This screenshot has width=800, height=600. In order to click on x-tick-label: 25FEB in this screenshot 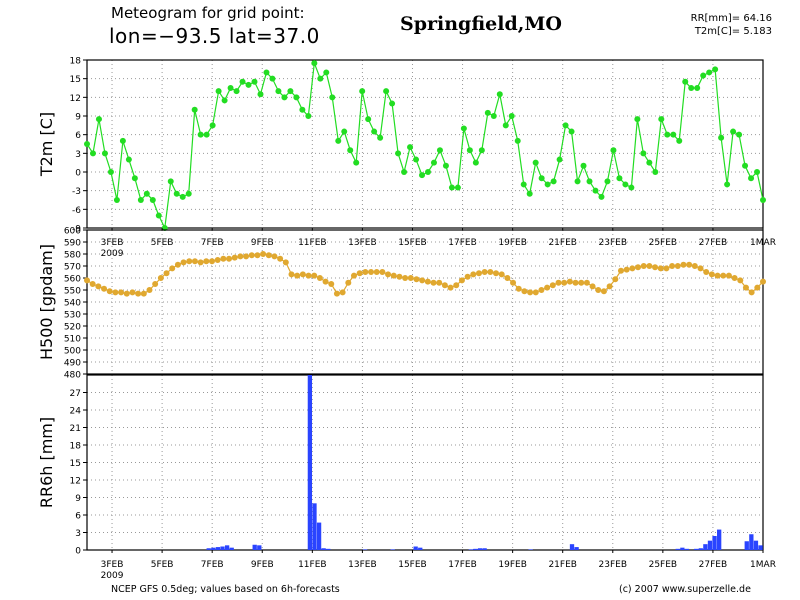, I will do `click(663, 565)`.